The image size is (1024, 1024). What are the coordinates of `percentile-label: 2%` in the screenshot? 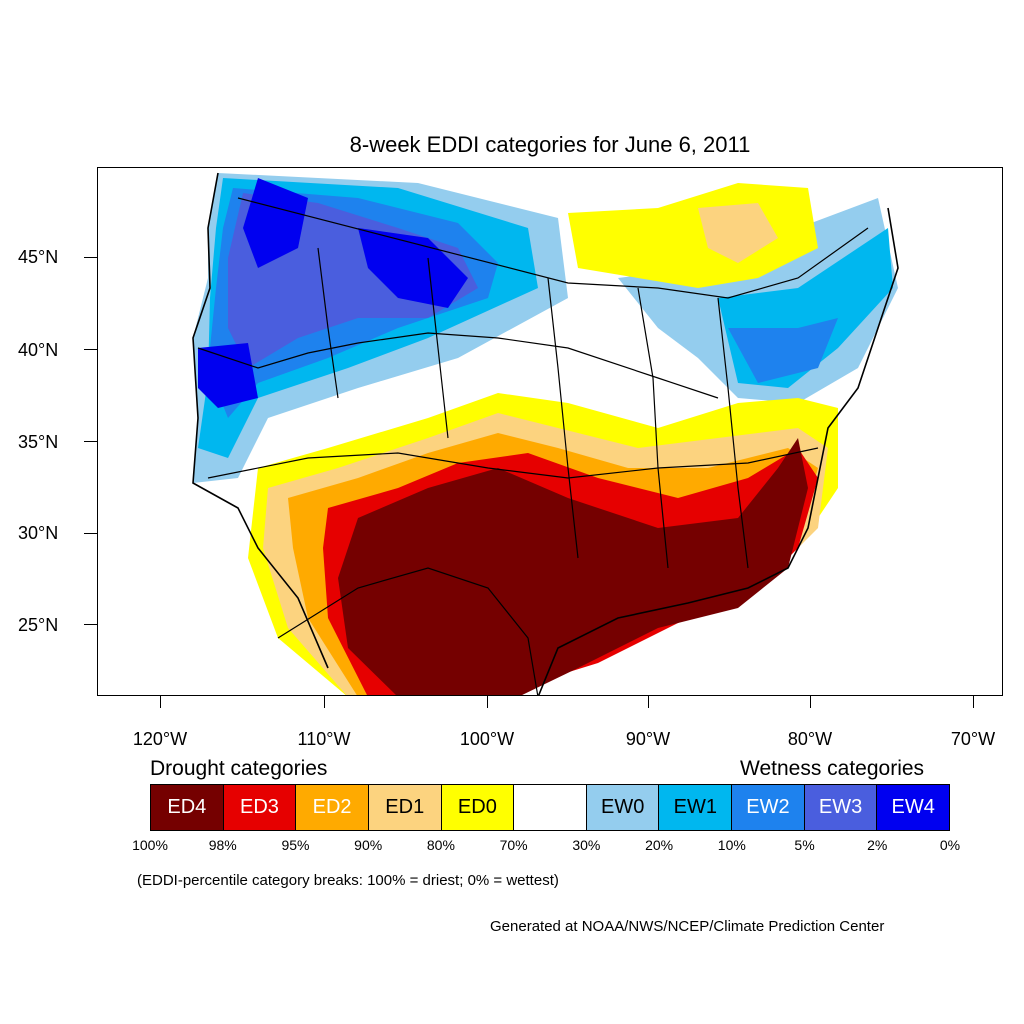 It's located at (877, 845).